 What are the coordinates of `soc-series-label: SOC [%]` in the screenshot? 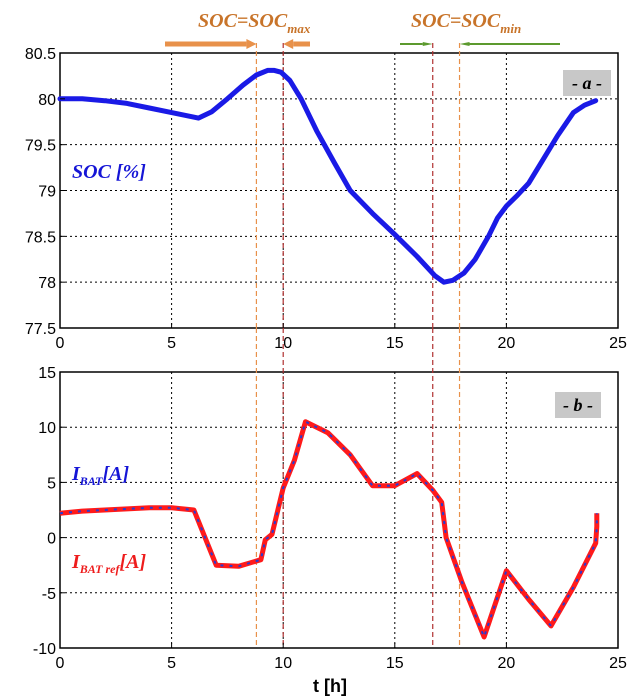 It's located at (109, 172).